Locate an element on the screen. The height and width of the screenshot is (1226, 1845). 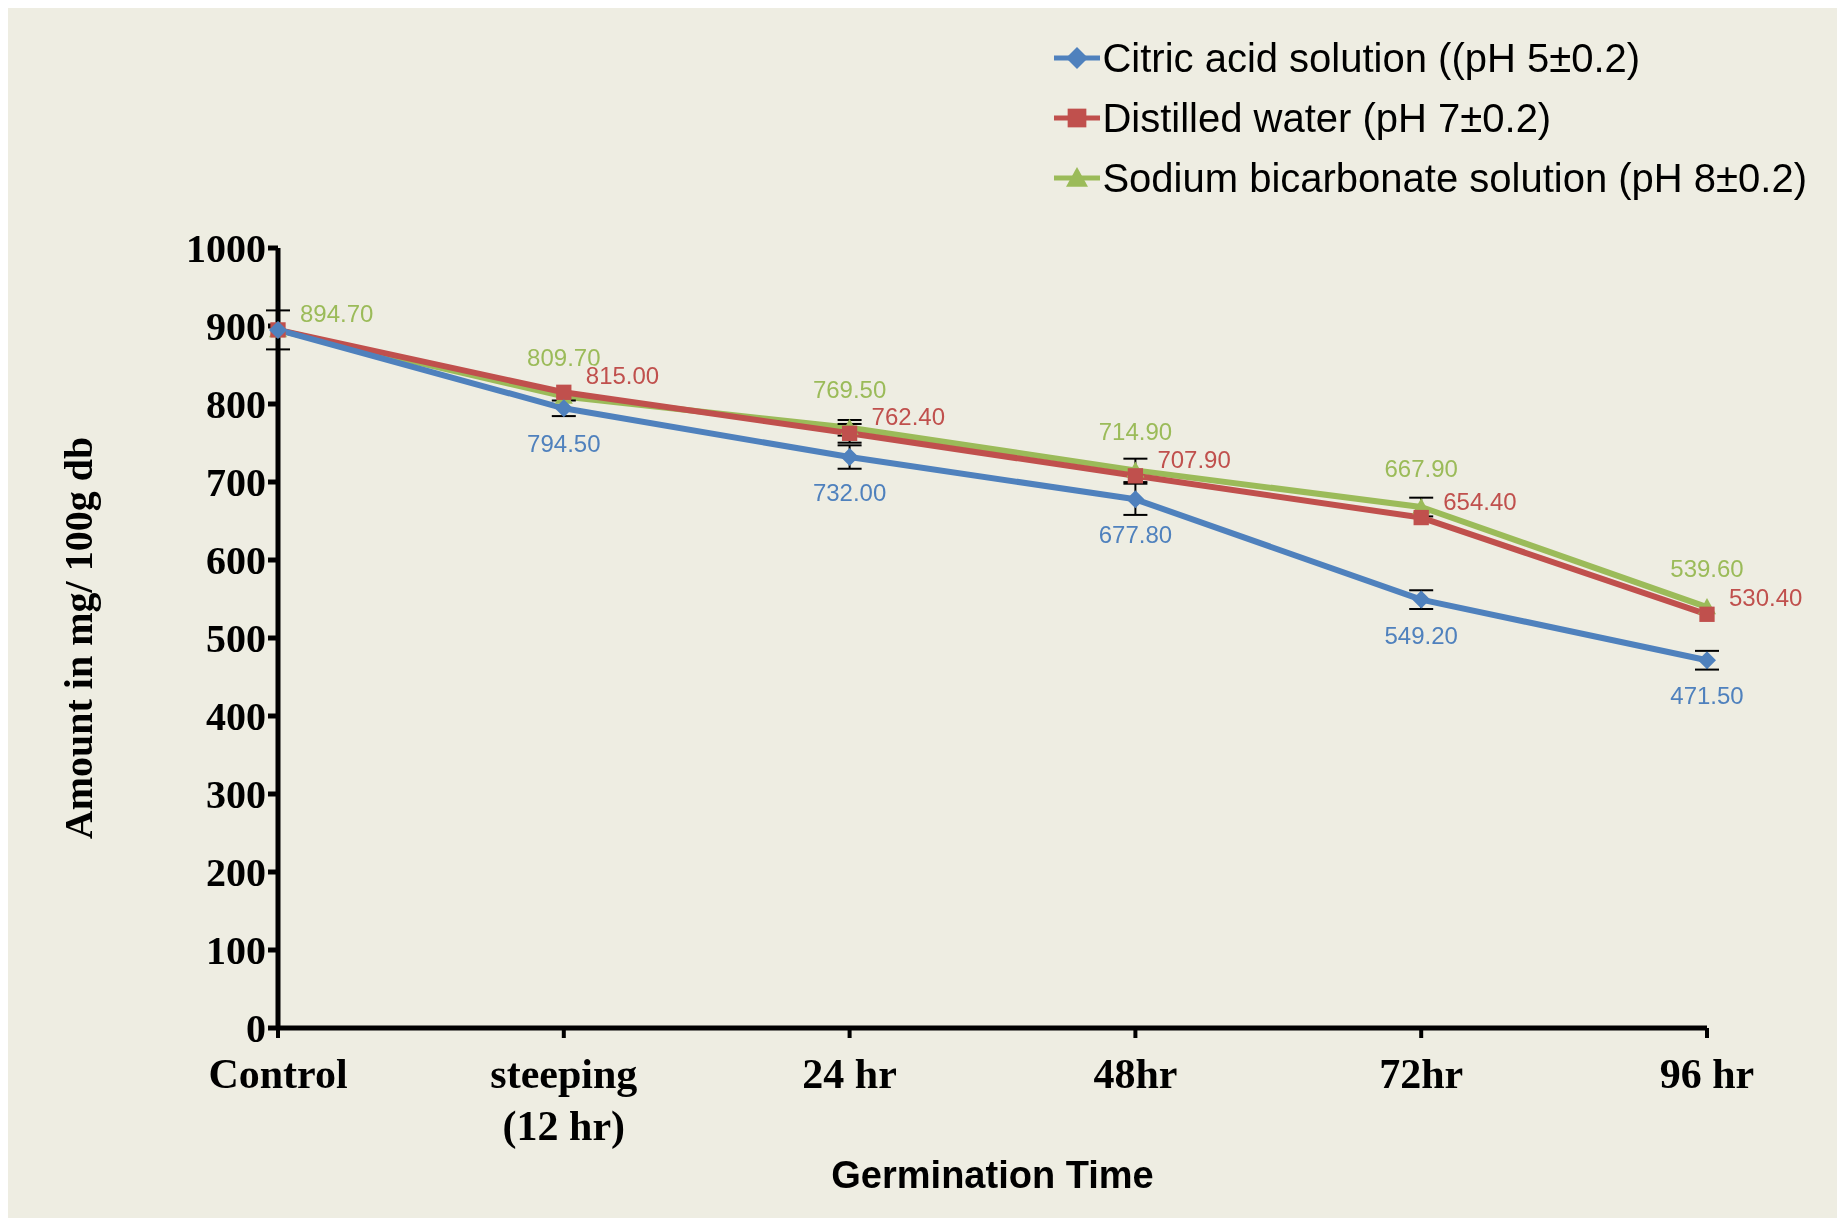
y-tick-label: 0 is located at coordinates (256, 1029).